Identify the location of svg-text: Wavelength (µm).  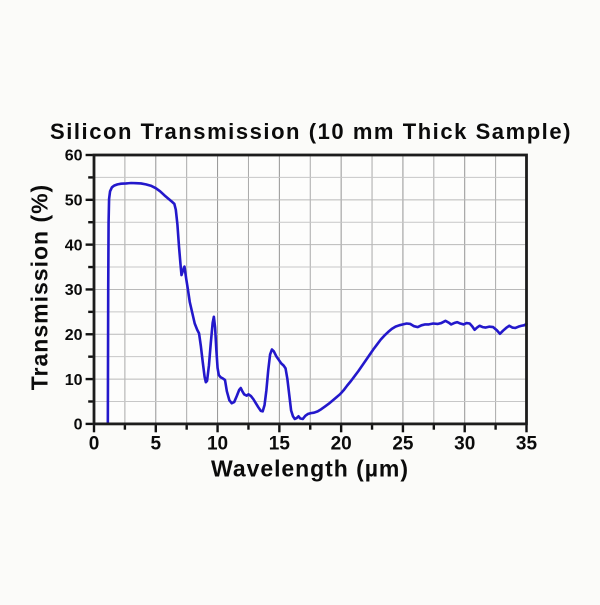
(310, 469).